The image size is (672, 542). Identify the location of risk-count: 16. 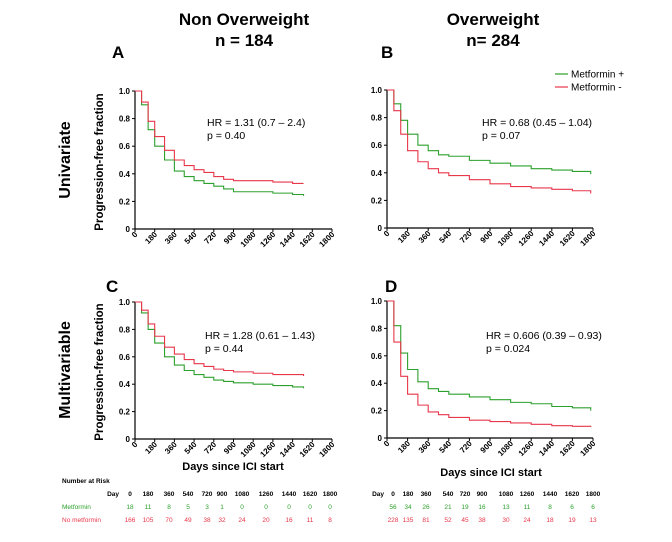
(289, 520).